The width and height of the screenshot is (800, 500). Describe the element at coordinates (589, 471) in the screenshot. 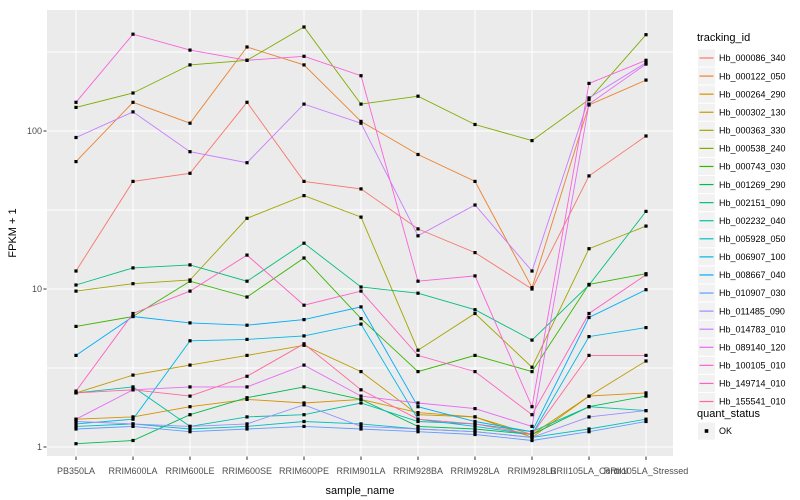

I see `x-tick-label: RRII105LA_Control` at that location.